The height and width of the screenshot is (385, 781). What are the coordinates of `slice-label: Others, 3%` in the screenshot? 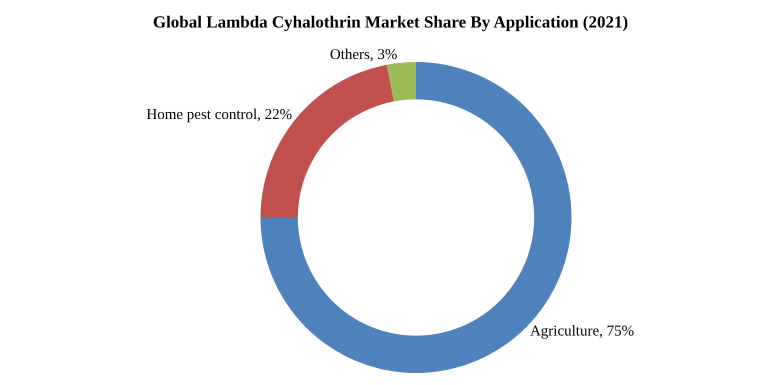 It's located at (364, 54).